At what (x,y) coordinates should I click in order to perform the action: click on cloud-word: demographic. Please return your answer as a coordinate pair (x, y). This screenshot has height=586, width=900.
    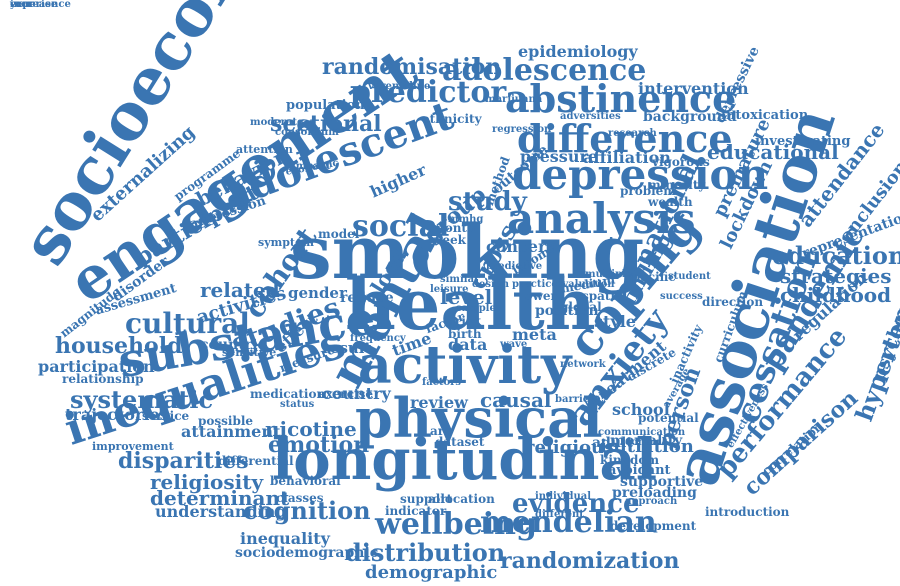
    Looking at the image, I should click on (431, 572).